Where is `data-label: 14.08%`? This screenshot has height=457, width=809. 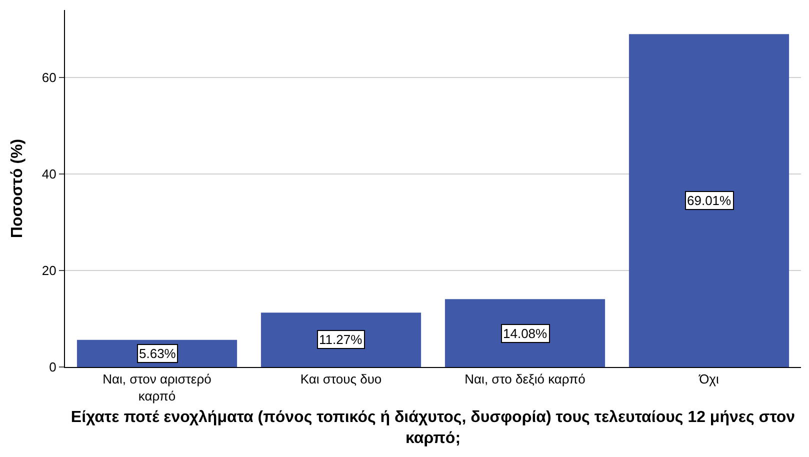
data-label: 14.08% is located at coordinates (525, 333).